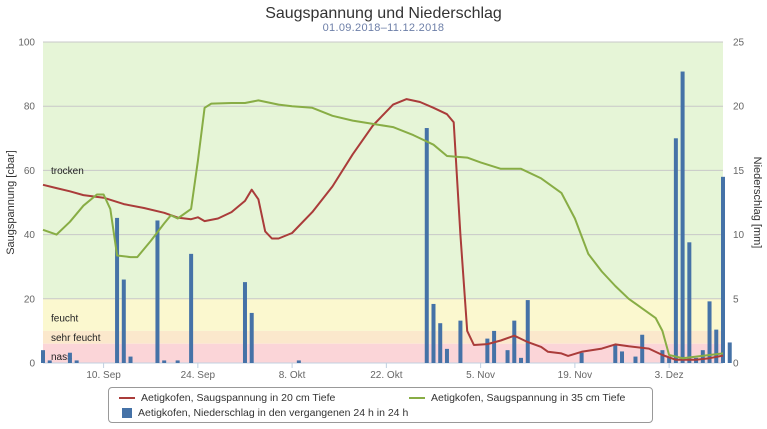  What do you see at coordinates (61, 357) in the screenshot?
I see `band-label-nass: nass` at bounding box center [61, 357].